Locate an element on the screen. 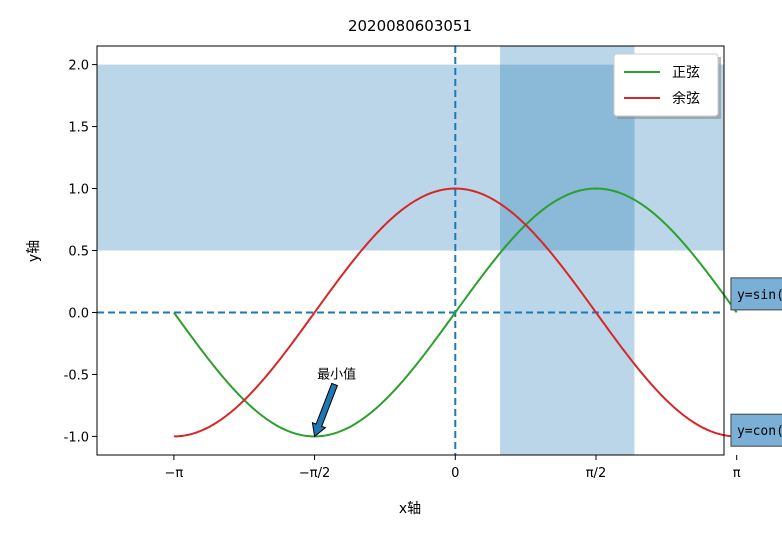 This screenshot has height=536, width=782. x-tick-label: 0 is located at coordinates (455, 473).